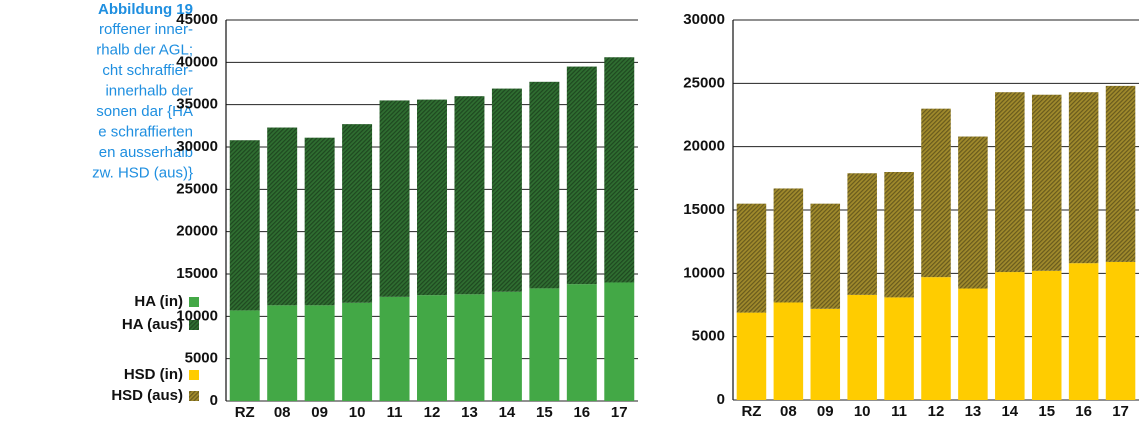  Describe the element at coordinates (197, 104) in the screenshot. I see `y-tick-label: 35000` at that location.